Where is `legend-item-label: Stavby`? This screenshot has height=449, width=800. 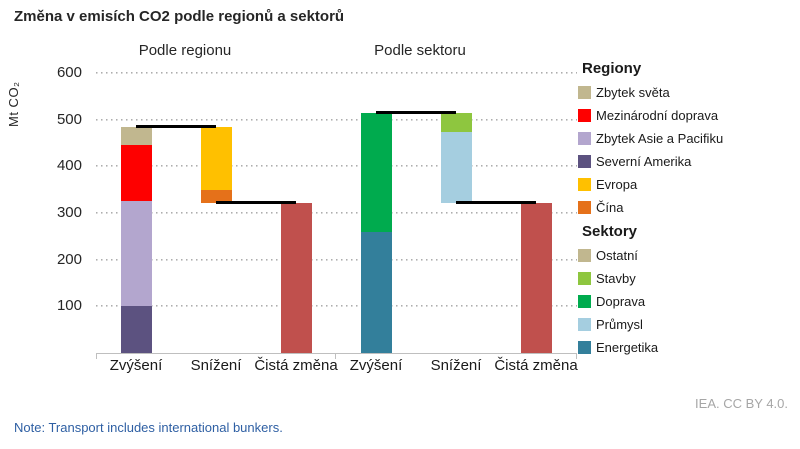 legend-item-label: Stavby is located at coordinates (616, 278).